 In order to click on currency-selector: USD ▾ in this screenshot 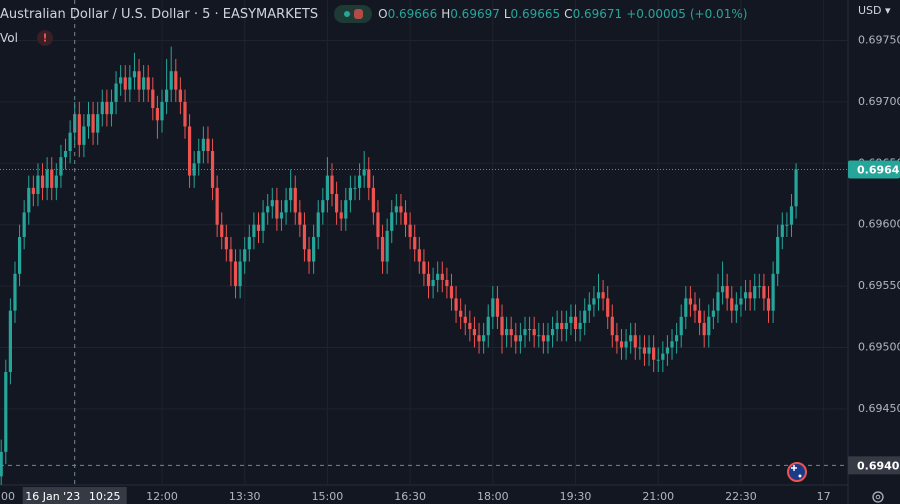, I will do `click(874, 10)`.